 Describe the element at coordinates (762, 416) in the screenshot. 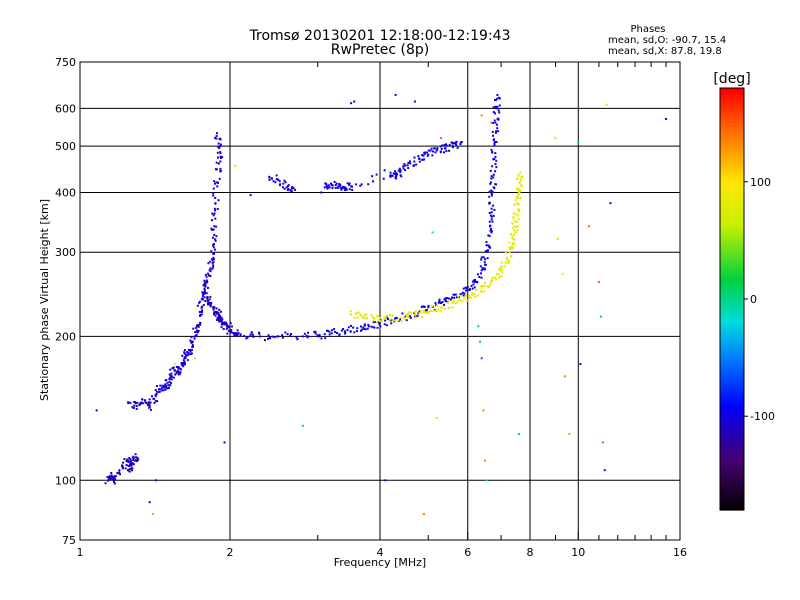

I see `colorbar-tick-label: -100` at that location.